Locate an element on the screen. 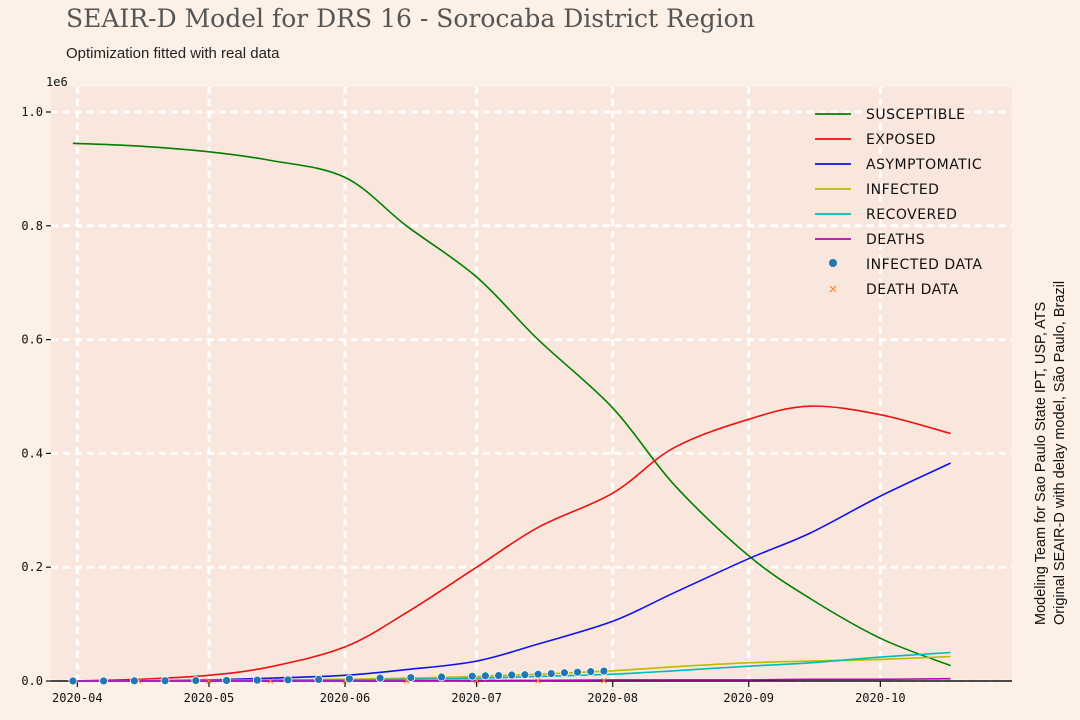 This screenshot has width=1080, height=720. x-tick-label: 2020-06 is located at coordinates (345, 698).